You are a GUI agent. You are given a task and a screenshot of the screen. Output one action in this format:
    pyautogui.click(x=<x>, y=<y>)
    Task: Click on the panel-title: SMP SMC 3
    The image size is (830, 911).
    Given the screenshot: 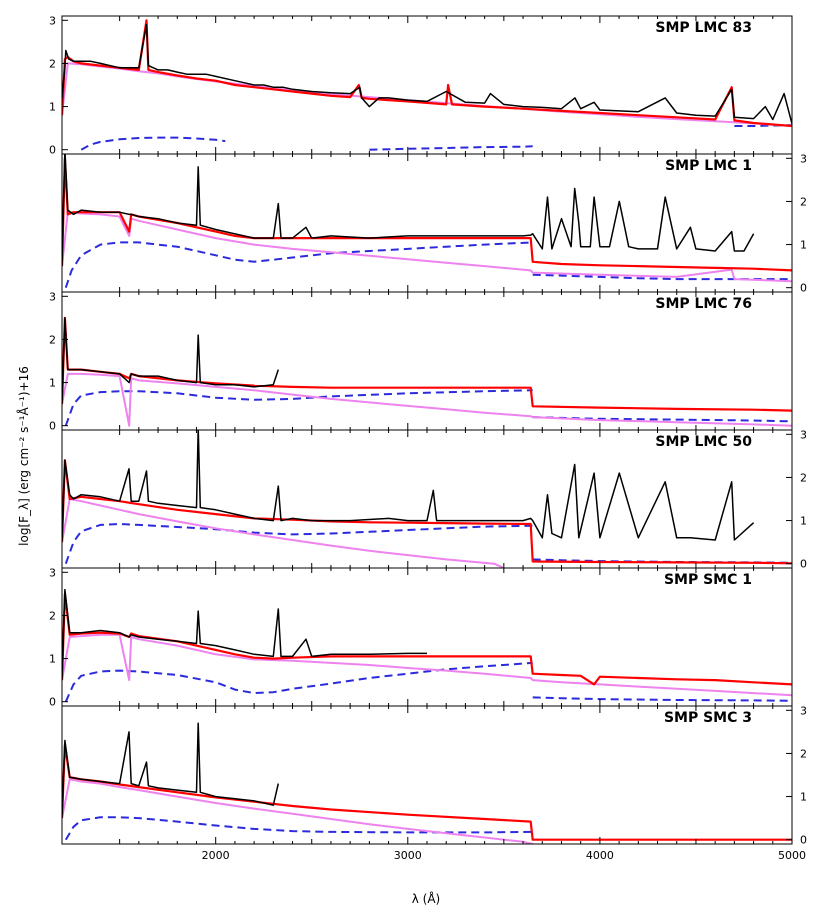 What is the action you would take?
    pyautogui.click(x=708, y=718)
    